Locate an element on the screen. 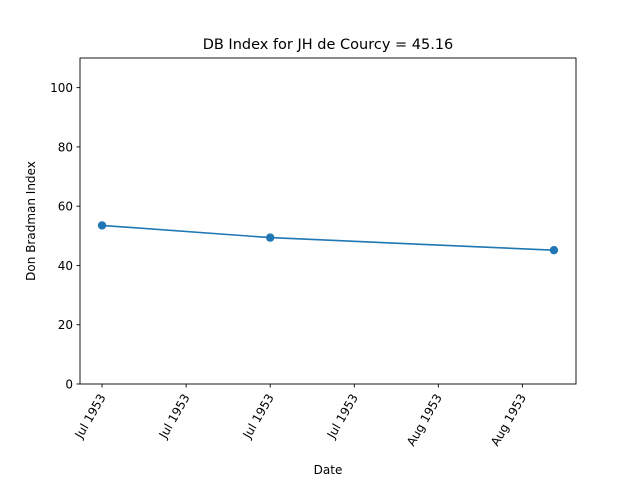  y-axis-label: Don Bradman Index is located at coordinates (31, 221).